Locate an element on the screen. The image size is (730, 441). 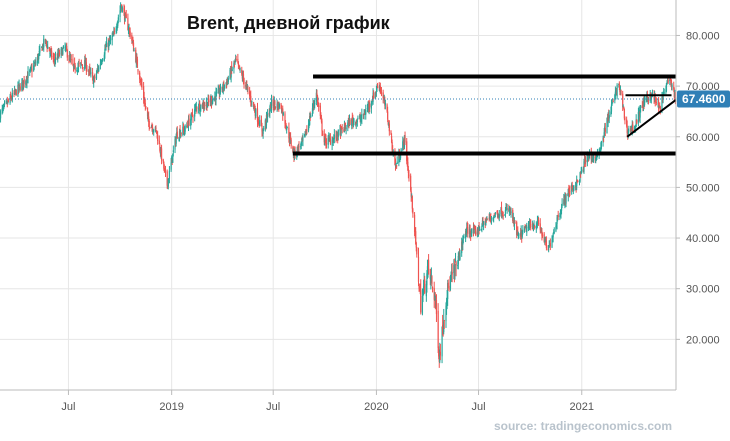
x-tick-label: Jul is located at coordinates (478, 407).